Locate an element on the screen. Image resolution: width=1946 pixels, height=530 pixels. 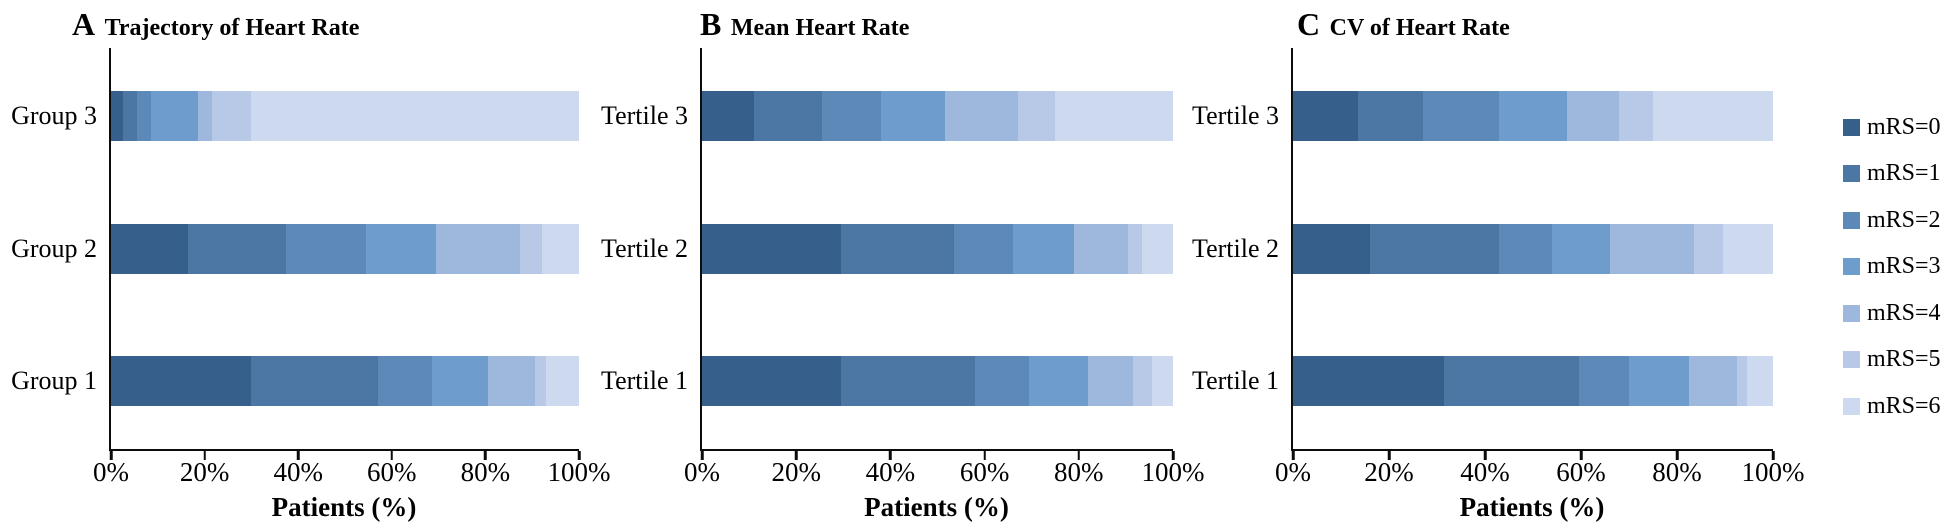
legend-item: mRS=4 is located at coordinates (1892, 313).